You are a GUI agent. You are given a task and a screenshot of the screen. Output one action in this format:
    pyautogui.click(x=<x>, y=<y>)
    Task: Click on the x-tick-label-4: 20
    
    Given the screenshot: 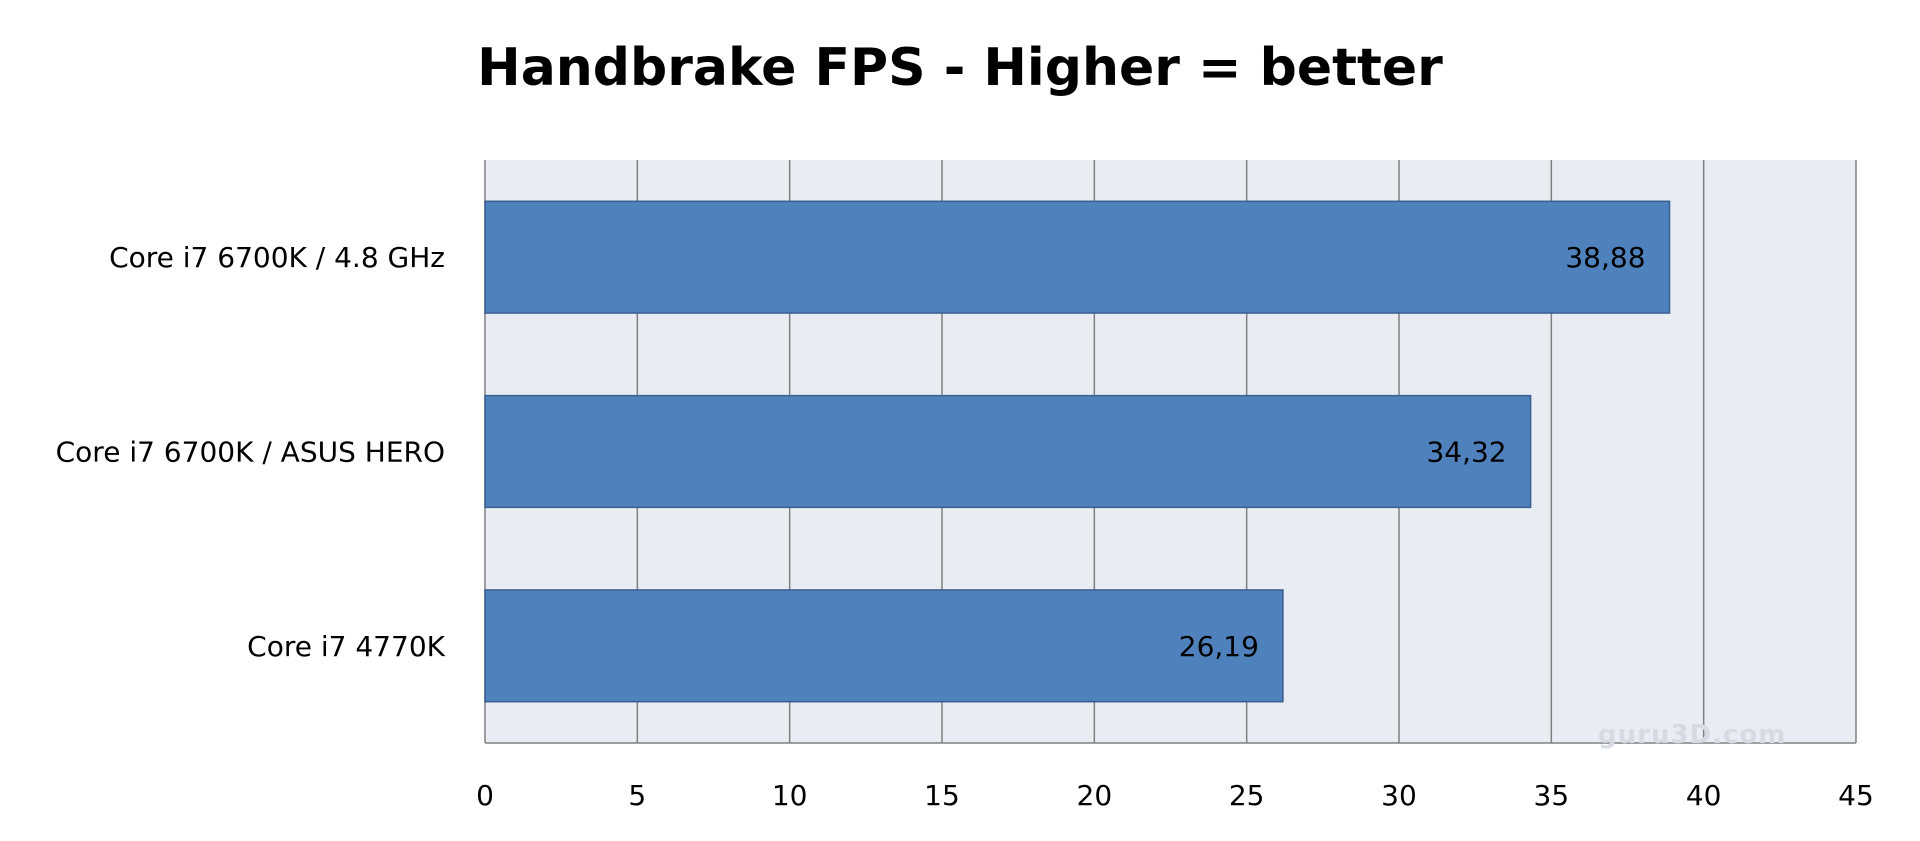 What is the action you would take?
    pyautogui.click(x=1095, y=795)
    